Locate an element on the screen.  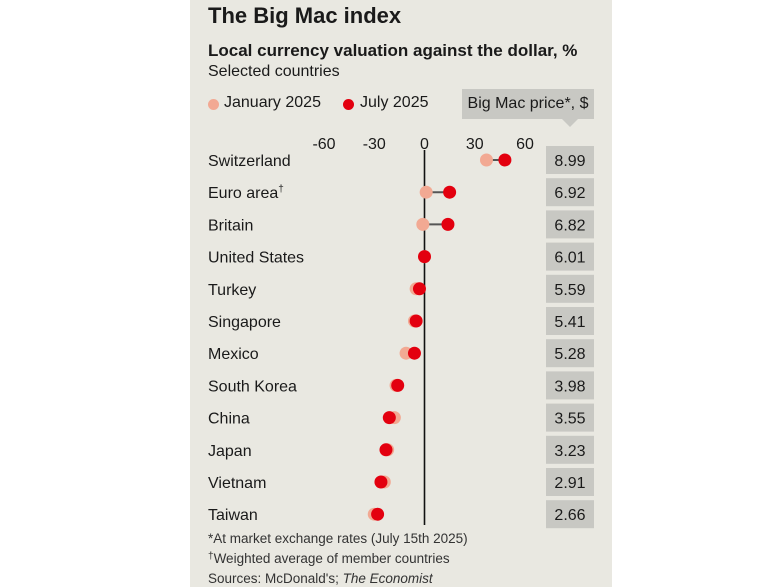
country-label-mexico: Mexico is located at coordinates (233, 354).